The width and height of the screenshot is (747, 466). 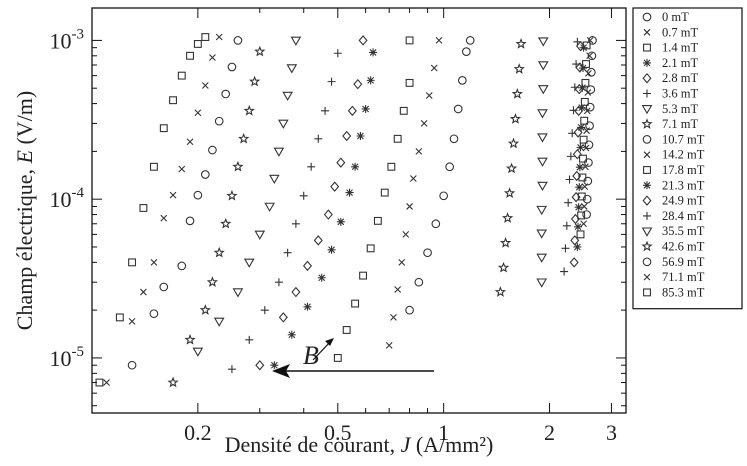 I want to click on x-axis-label: Densité de courant, J (A/mm²), so click(x=359, y=444).